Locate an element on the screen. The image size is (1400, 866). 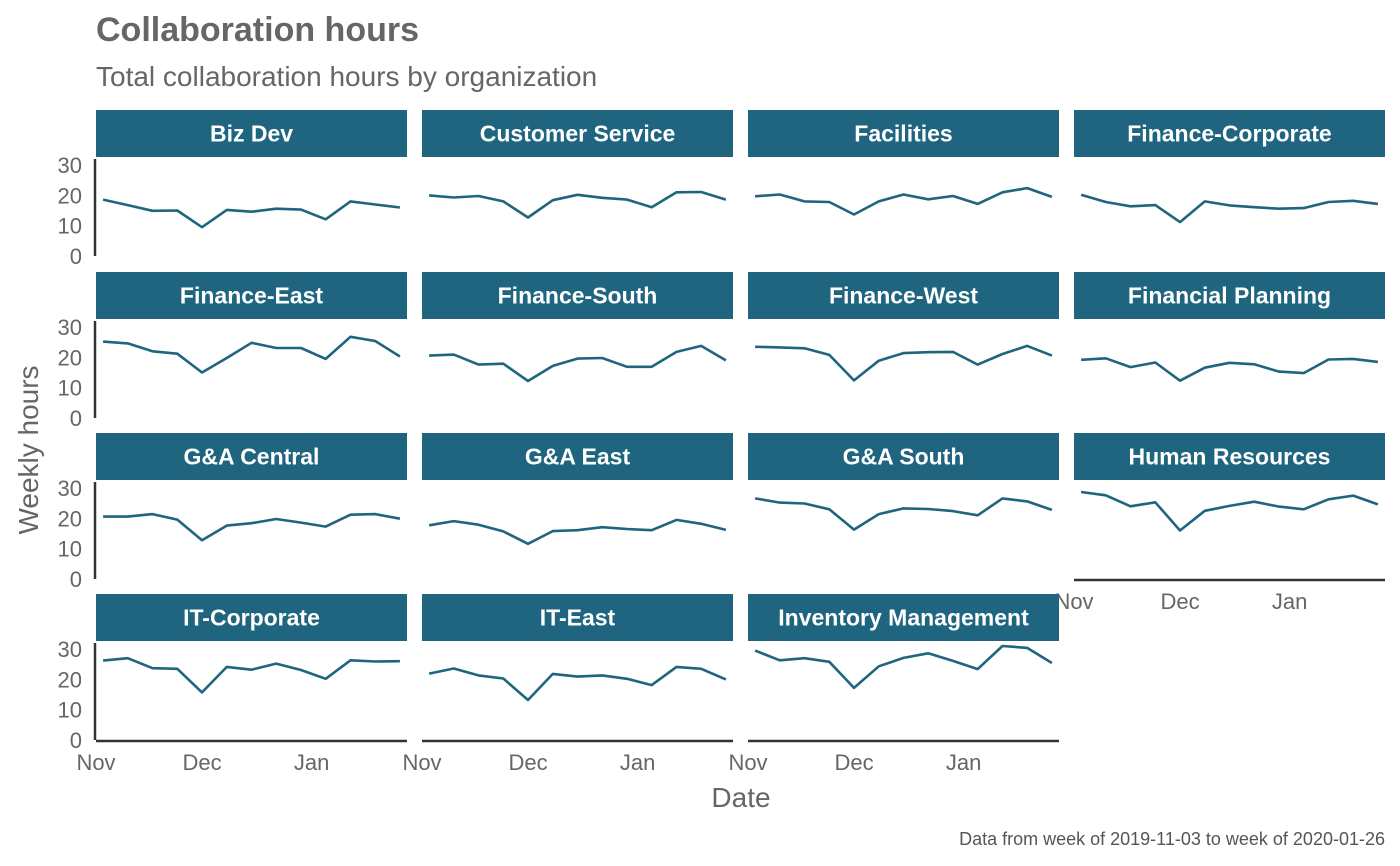
facet-panel-human-resources: Human Resources Nov Dec Jan is located at coordinates (1219, 523).